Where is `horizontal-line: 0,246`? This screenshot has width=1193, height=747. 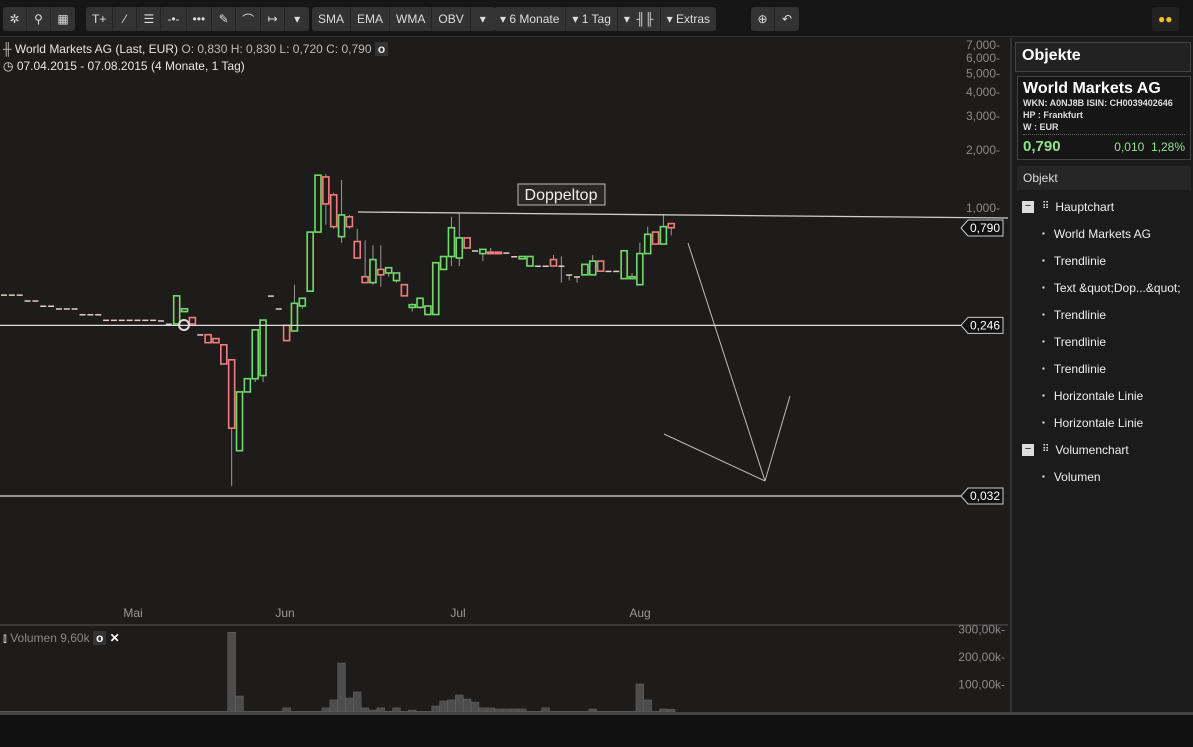 horizontal-line: 0,246 is located at coordinates (502, 325).